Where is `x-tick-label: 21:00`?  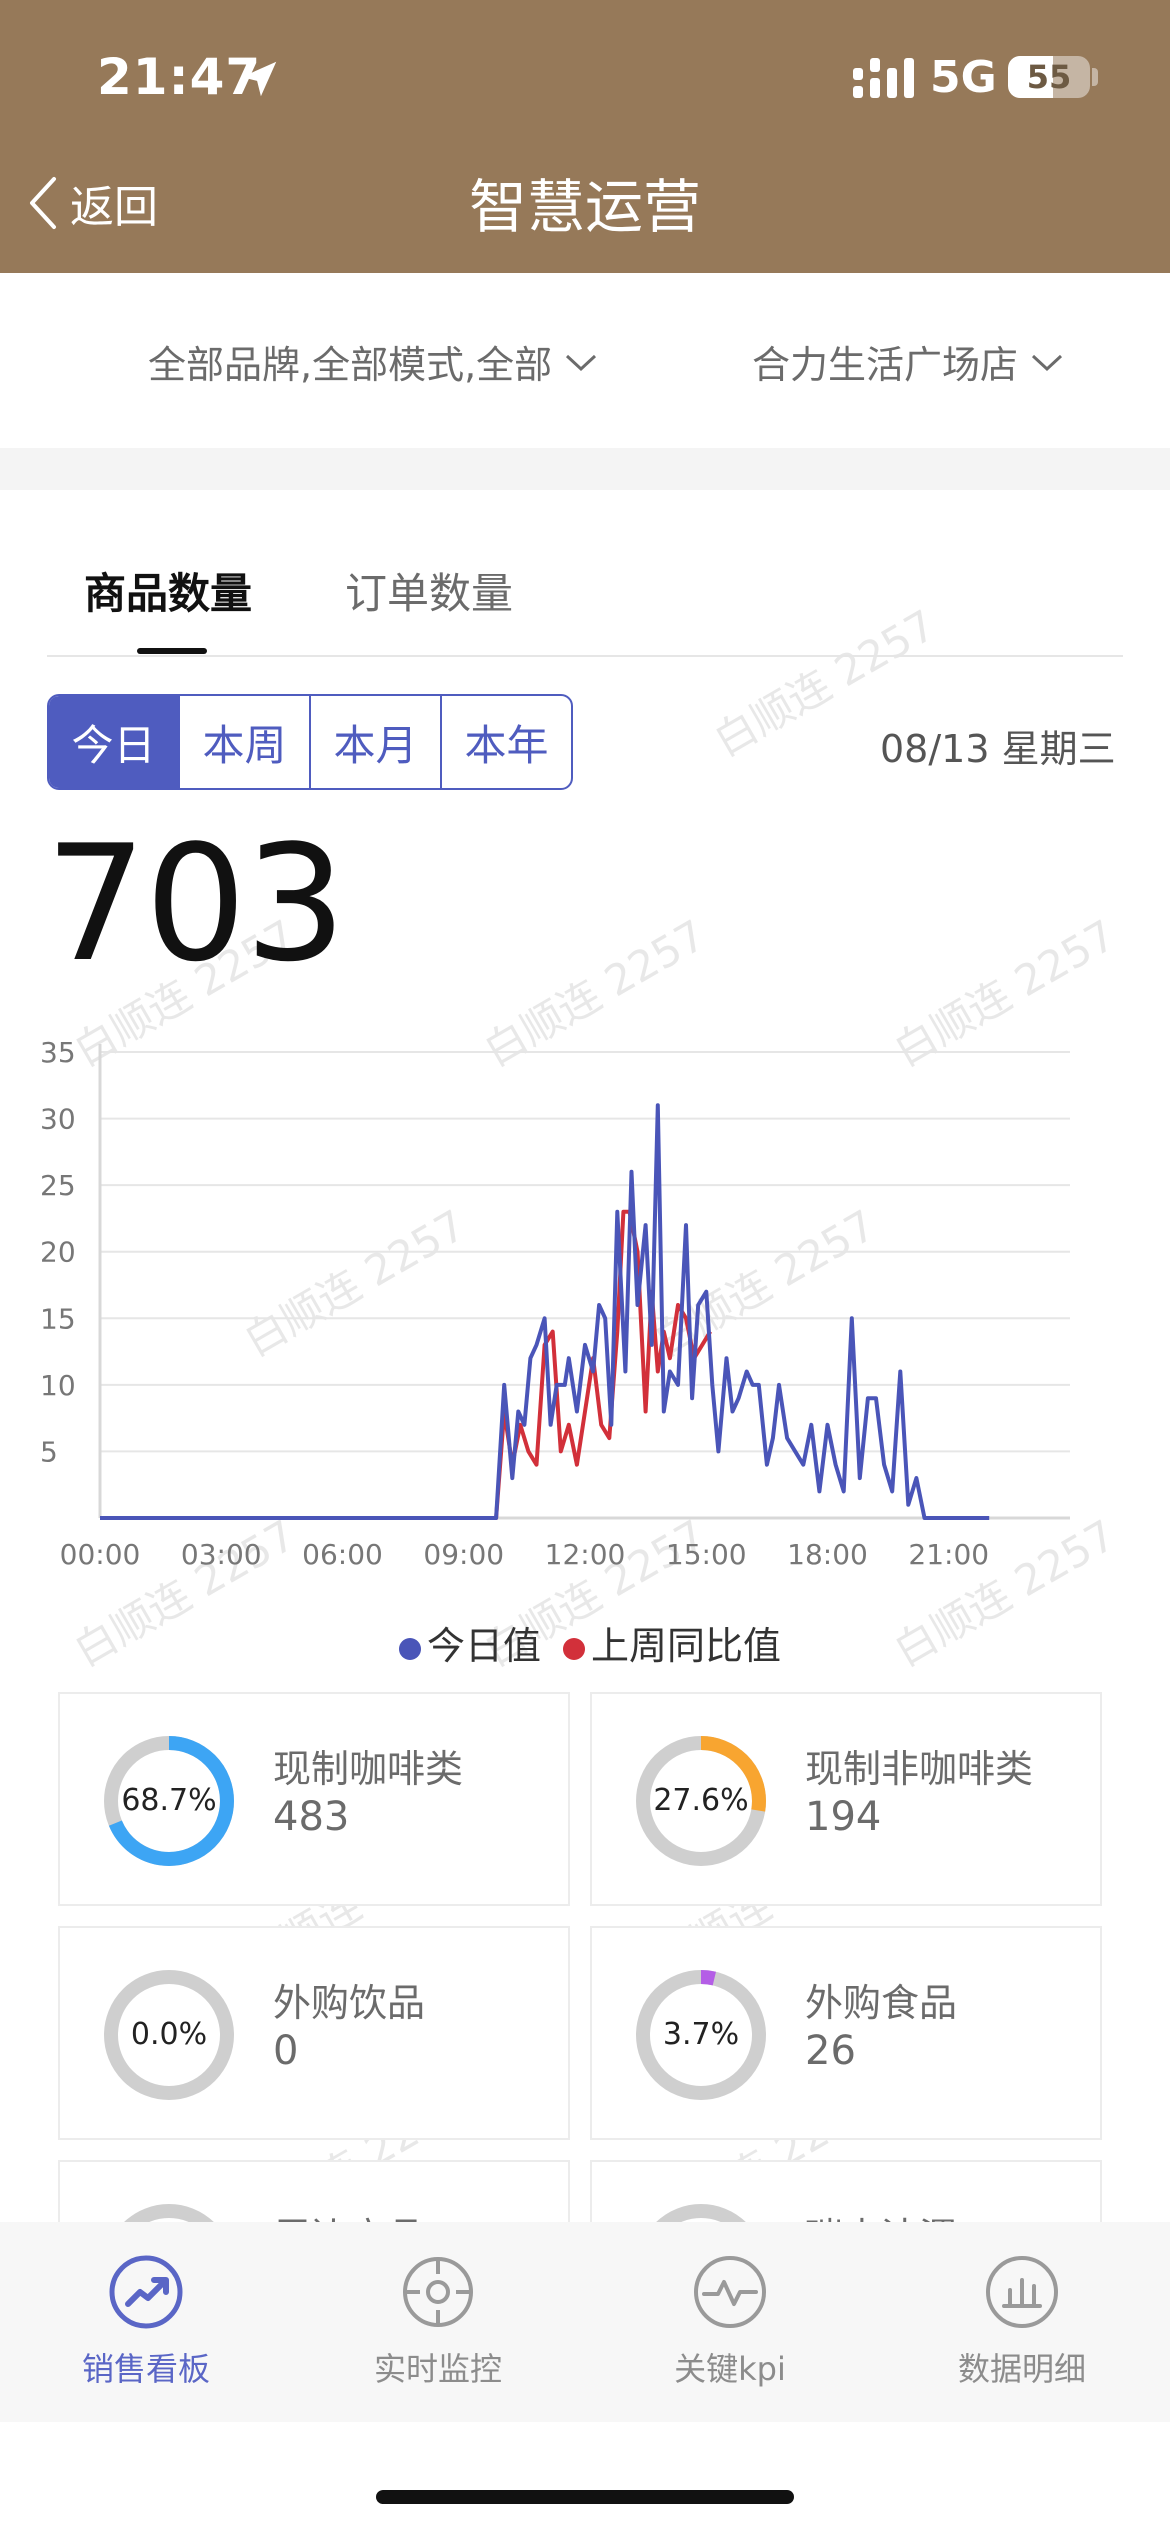 x-tick-label: 21:00 is located at coordinates (948, 1554).